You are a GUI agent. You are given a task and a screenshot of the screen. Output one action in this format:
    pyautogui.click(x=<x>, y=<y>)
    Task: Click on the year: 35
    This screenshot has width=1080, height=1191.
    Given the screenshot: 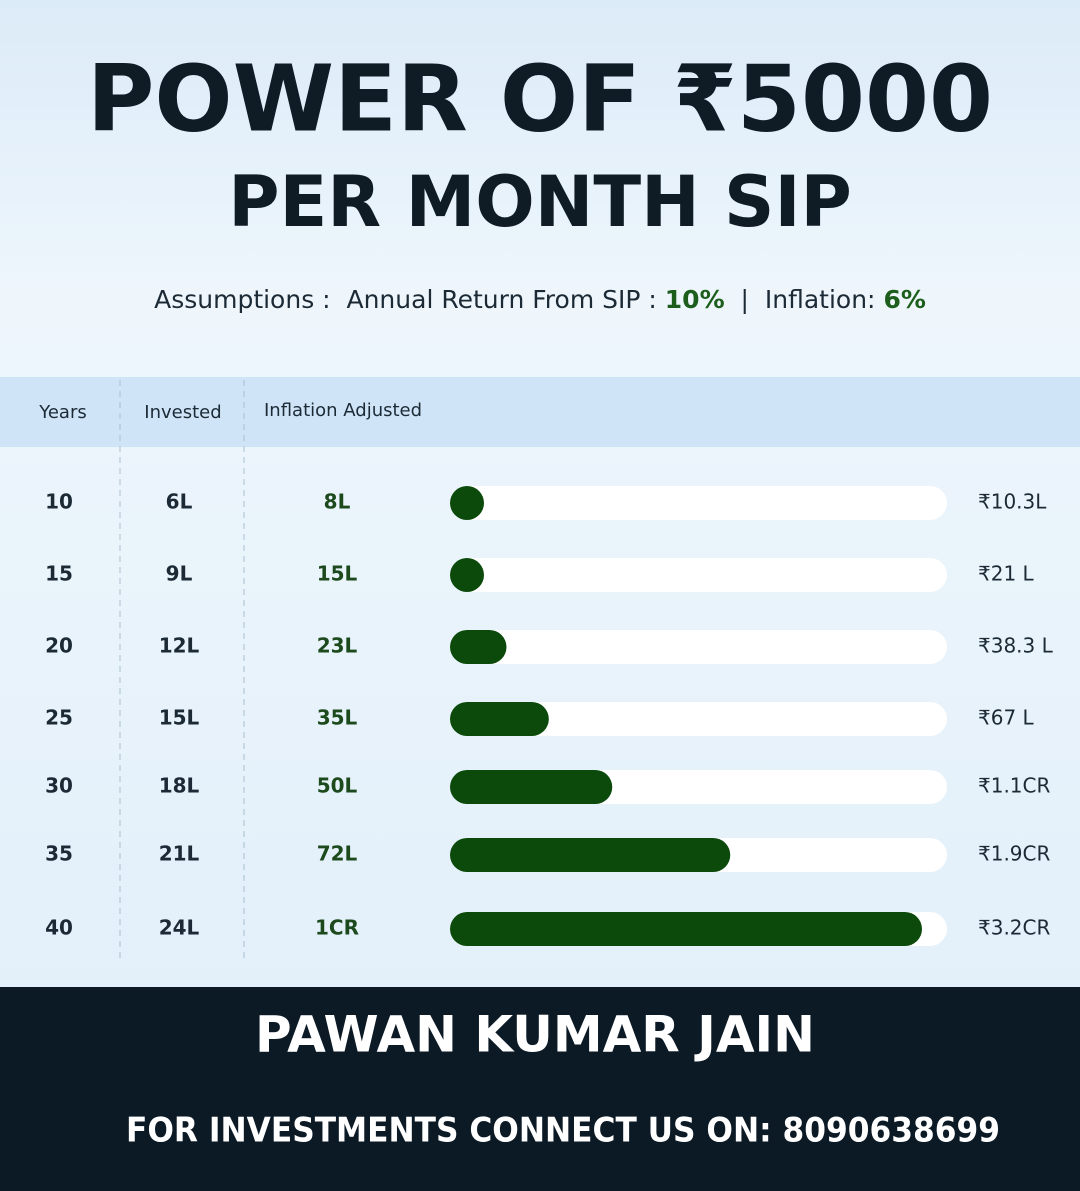 What is the action you would take?
    pyautogui.click(x=59, y=854)
    